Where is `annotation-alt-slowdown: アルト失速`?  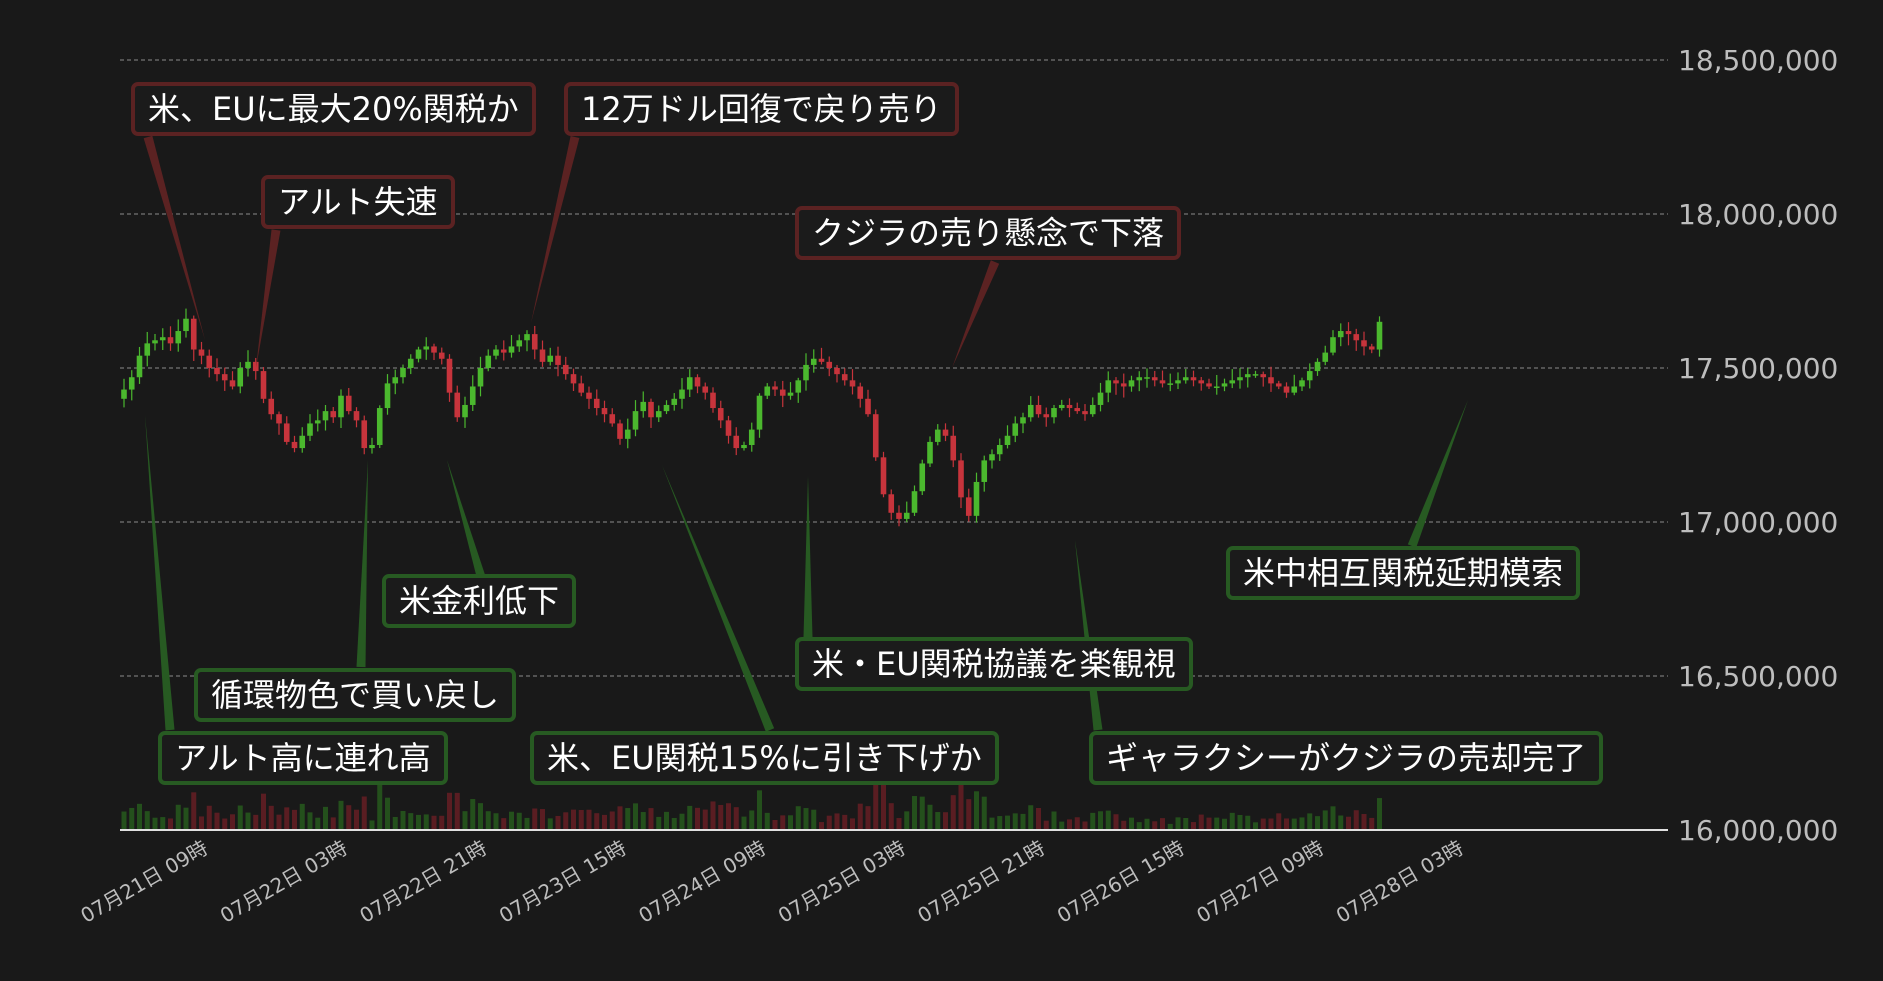
annotation-alt-slowdown: アルト失速 is located at coordinates (358, 202).